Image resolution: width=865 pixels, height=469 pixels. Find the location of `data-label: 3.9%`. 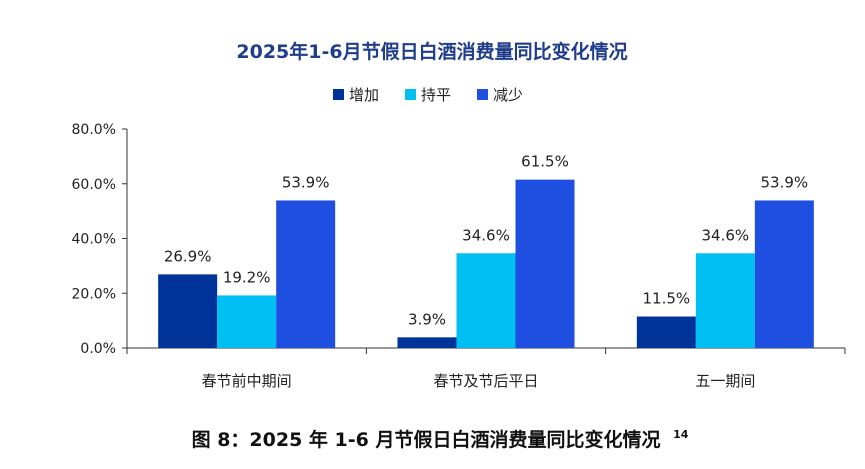

data-label: 3.9% is located at coordinates (427, 319).